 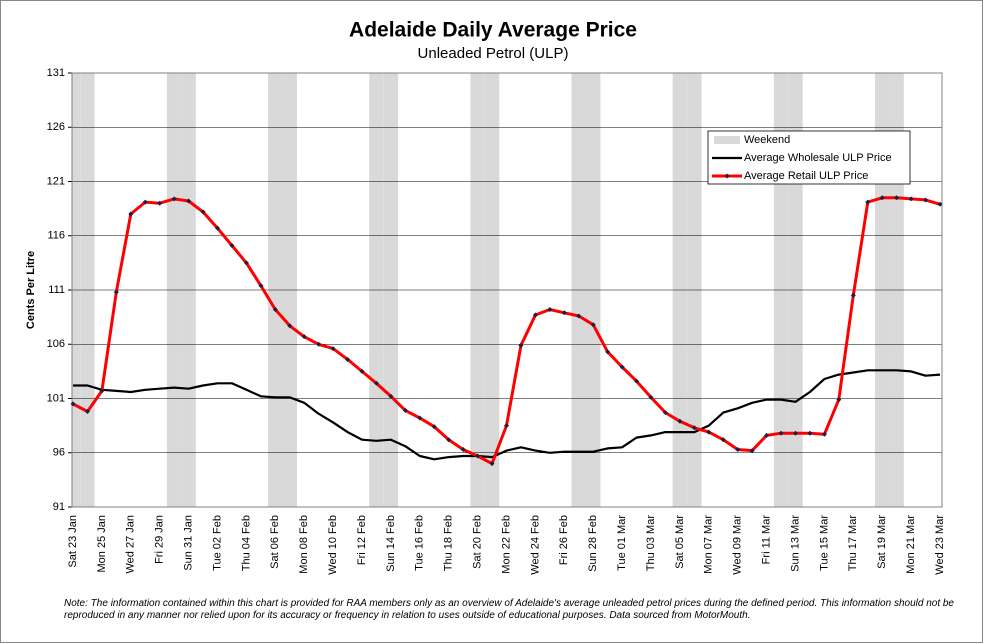 I want to click on x-tick-label: Sat 23 Jan, so click(x=73, y=541).